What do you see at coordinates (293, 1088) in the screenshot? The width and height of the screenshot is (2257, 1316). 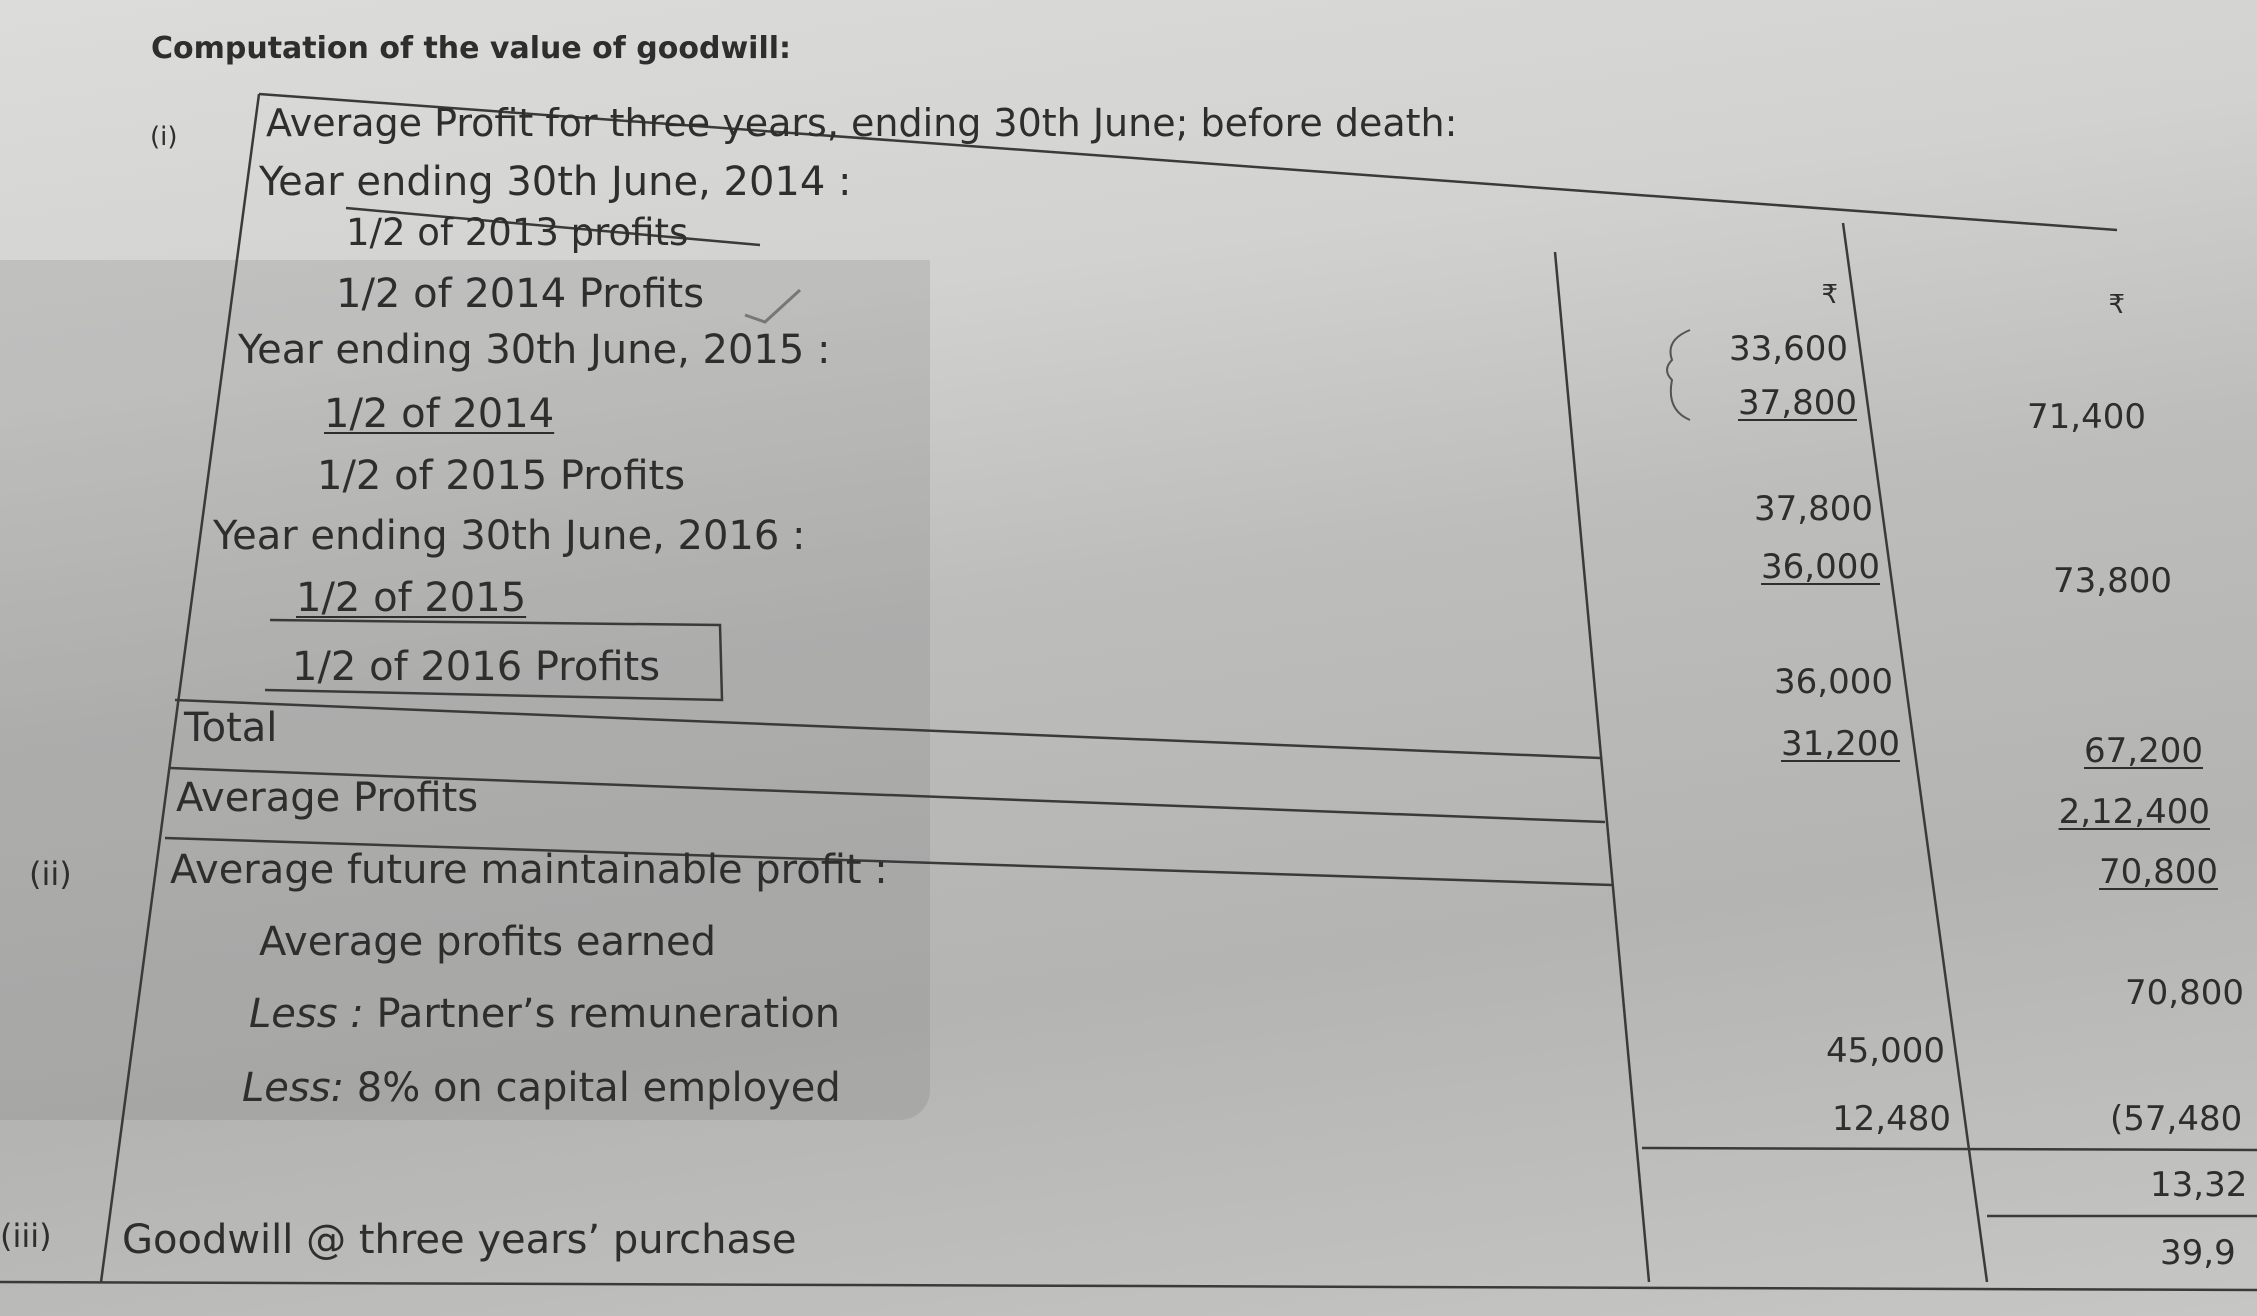 I see `less-prefix: Less:` at bounding box center [293, 1088].